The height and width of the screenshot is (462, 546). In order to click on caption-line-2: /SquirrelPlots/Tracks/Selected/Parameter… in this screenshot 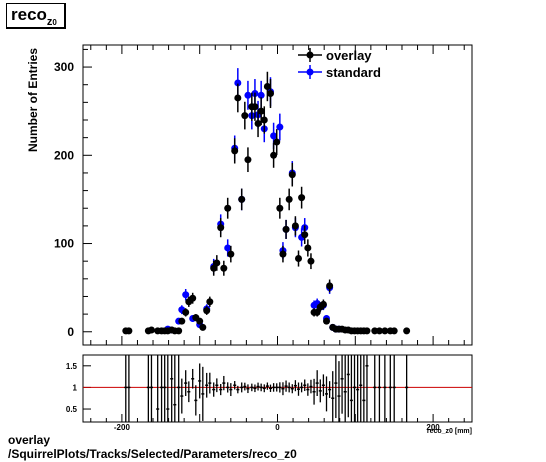, I will do `click(152, 454)`.